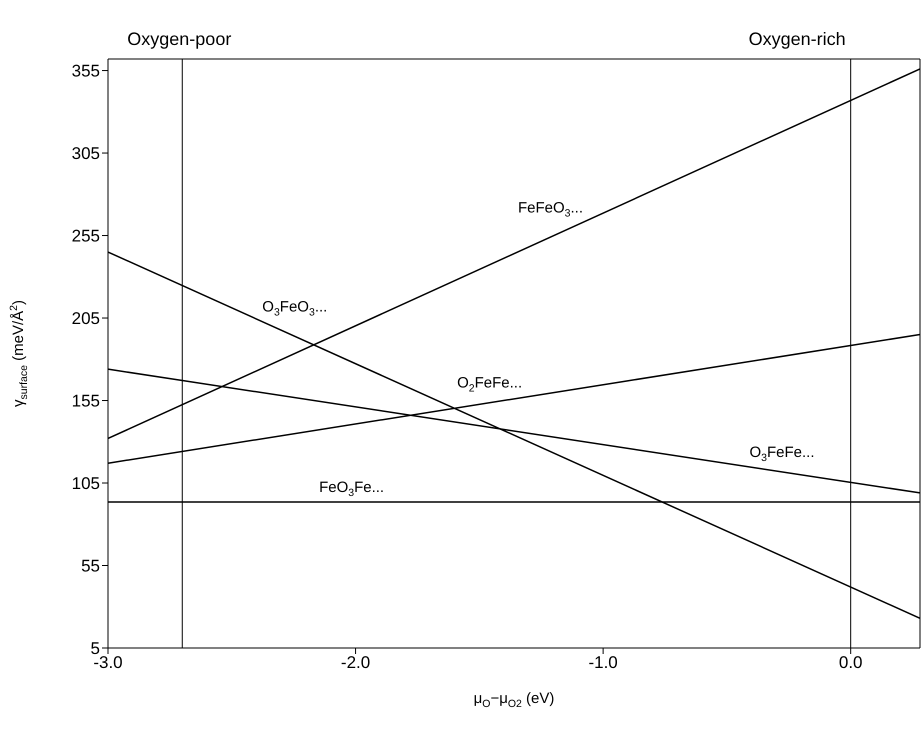 The image size is (923, 748). What do you see at coordinates (179, 39) in the screenshot?
I see `ref-line-label: Oxygen-poor` at bounding box center [179, 39].